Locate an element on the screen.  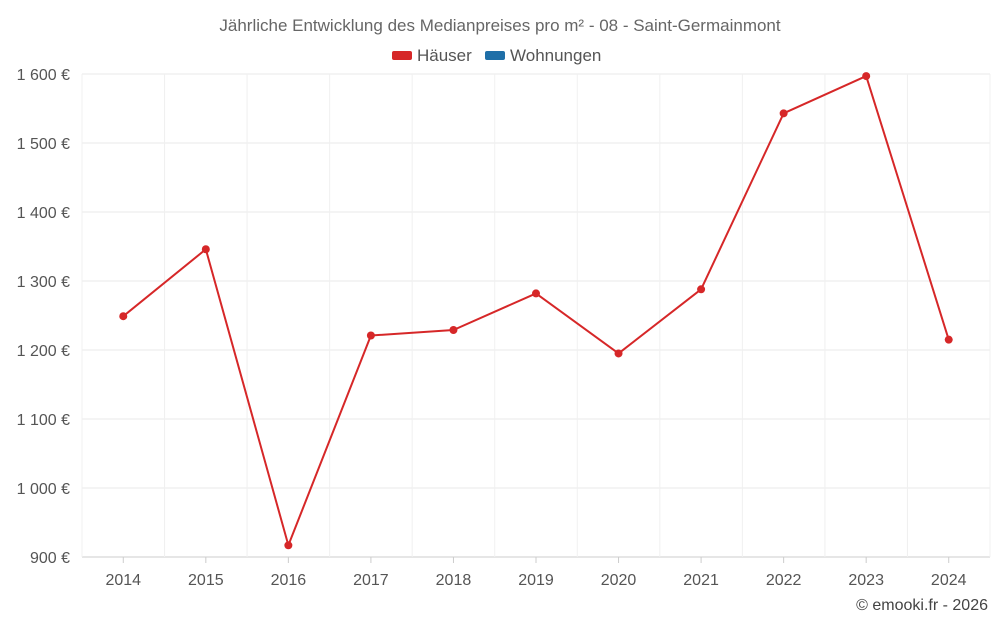
legend-item-1: Wohnungen is located at coordinates (543, 55).